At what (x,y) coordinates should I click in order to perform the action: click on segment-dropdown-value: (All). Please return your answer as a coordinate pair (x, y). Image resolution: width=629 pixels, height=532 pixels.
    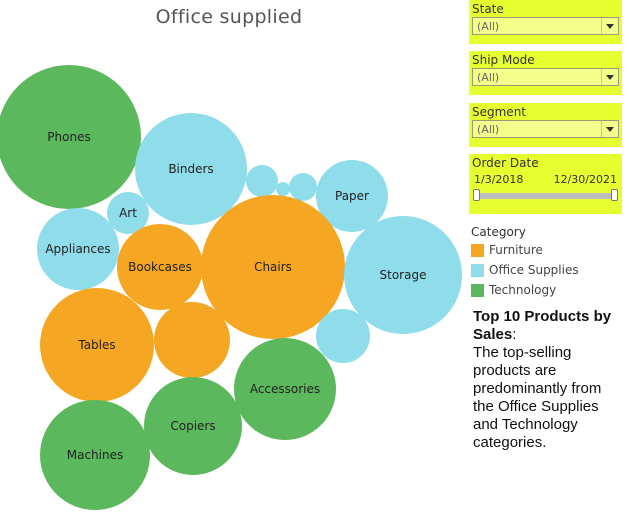
    Looking at the image, I should click on (488, 129).